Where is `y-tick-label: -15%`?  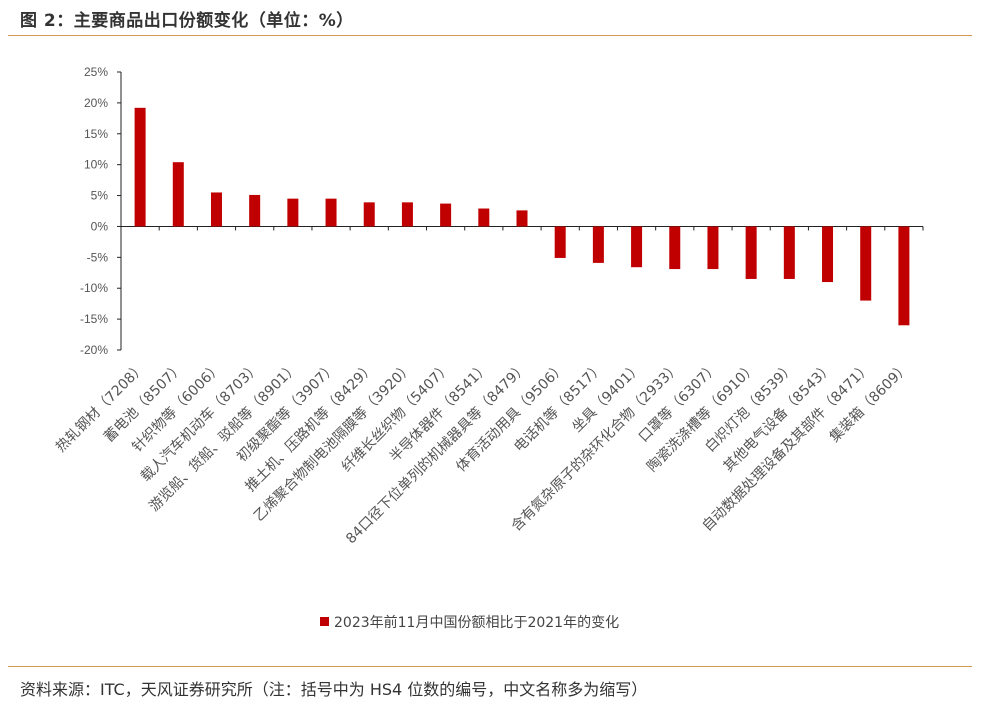
y-tick-label: -15% is located at coordinates (94, 319).